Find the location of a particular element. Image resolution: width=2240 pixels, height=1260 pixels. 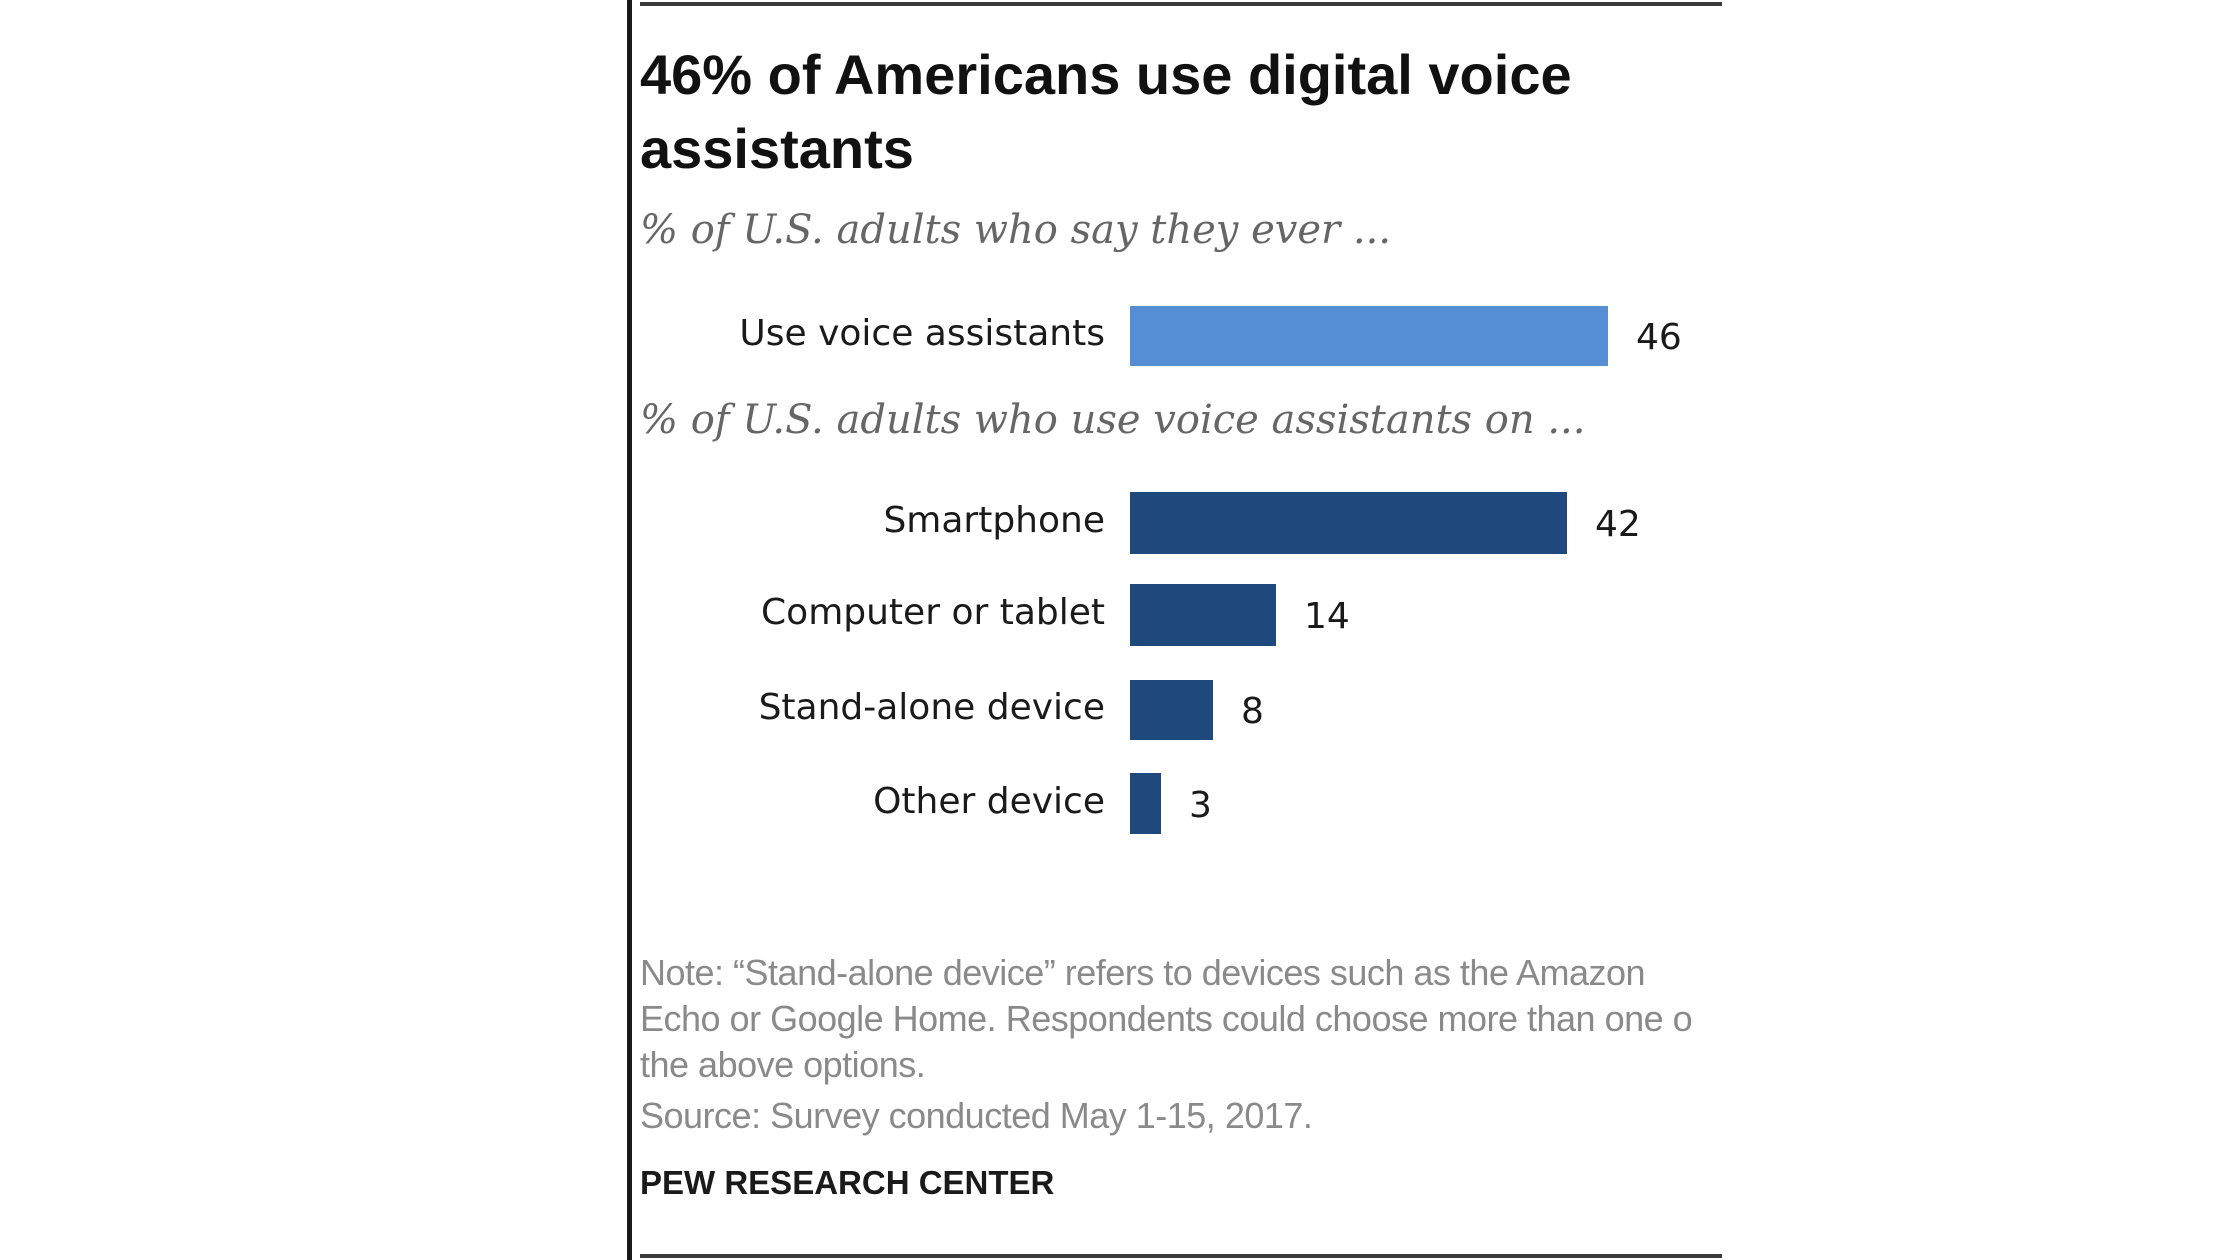

bar-smartphone is located at coordinates (1348, 523).